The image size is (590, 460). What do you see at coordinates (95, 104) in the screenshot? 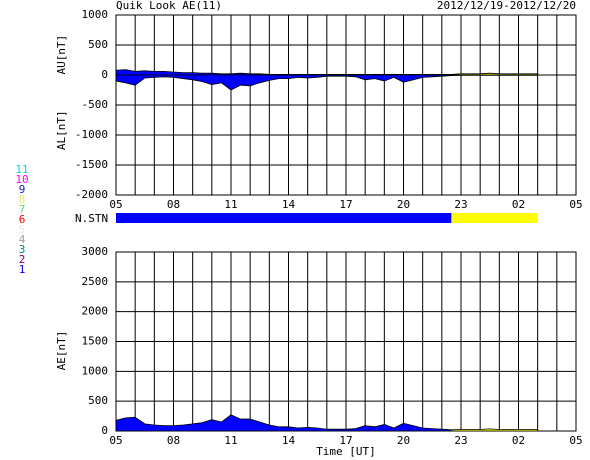
I see `y-tick-label: -500` at bounding box center [95, 104].